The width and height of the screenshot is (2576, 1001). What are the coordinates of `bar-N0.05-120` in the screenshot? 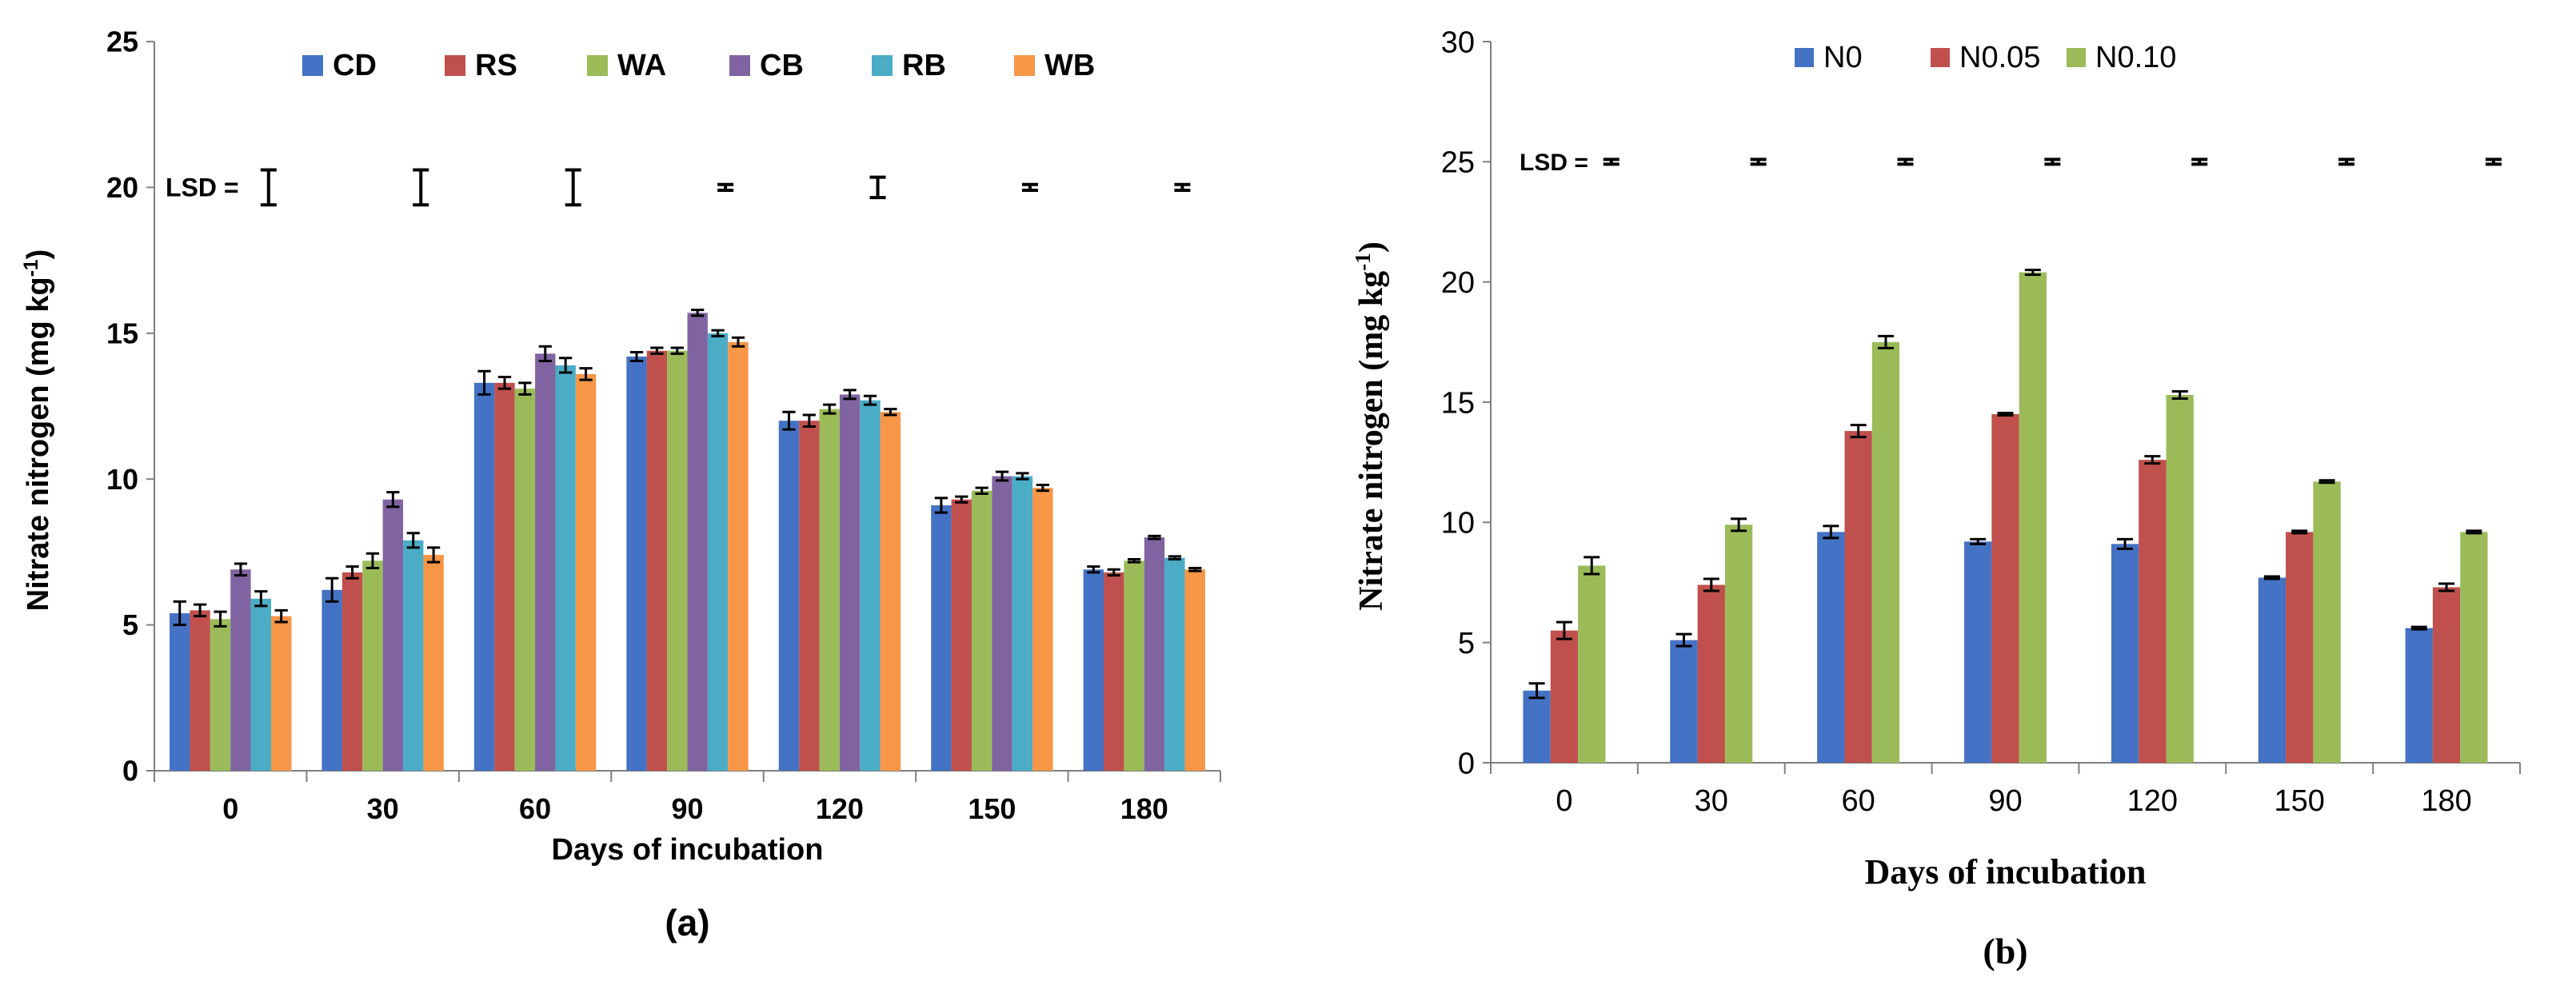 It's located at (2153, 611).